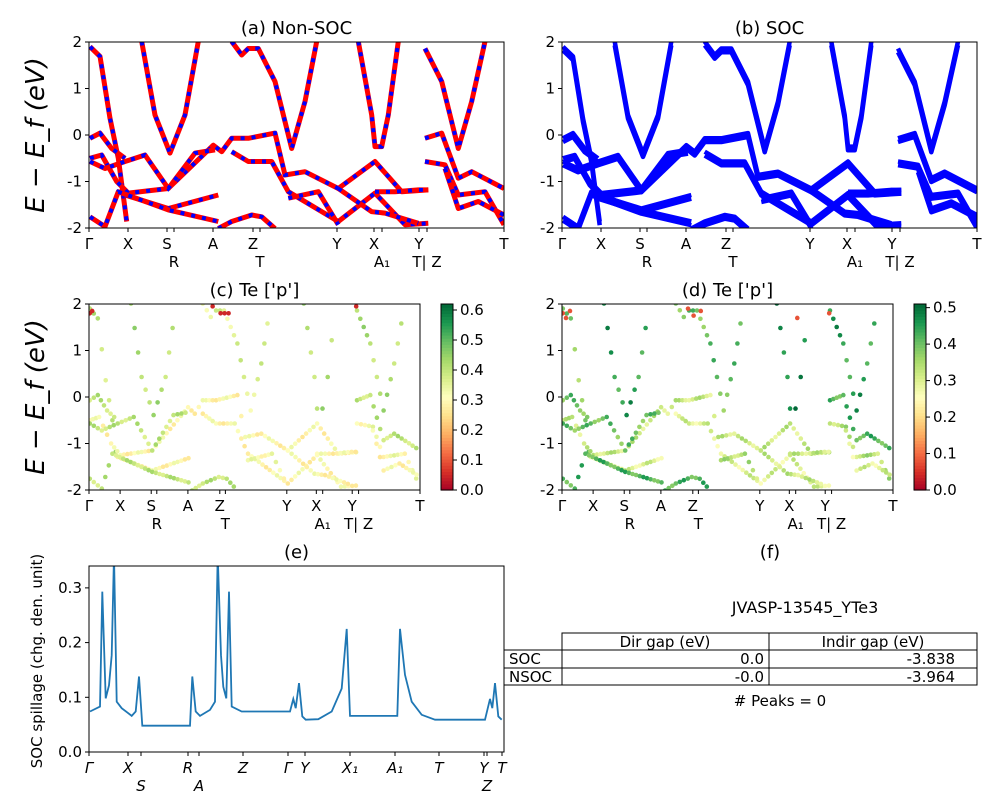 The width and height of the screenshot is (1000, 804). I want to click on y-tick-label: -2, so click(74, 228).